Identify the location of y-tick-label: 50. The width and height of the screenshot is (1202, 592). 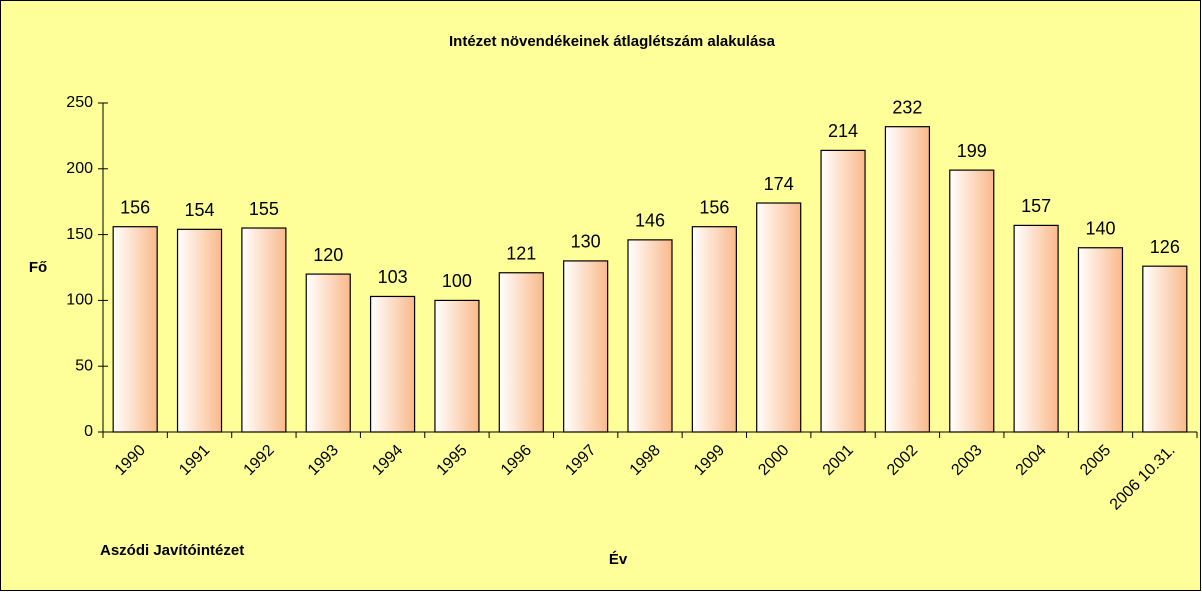
(84, 365).